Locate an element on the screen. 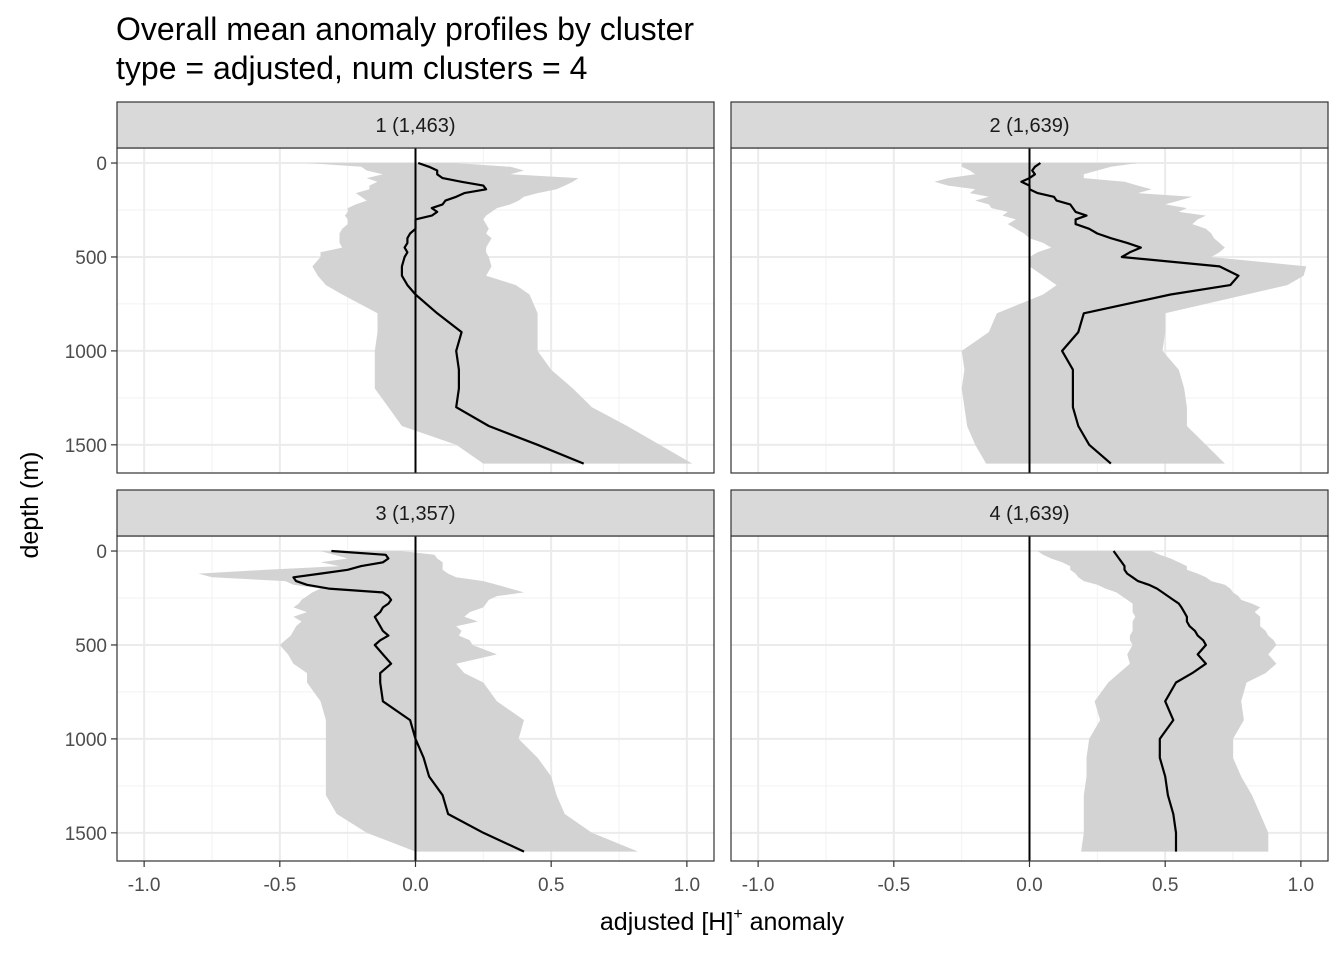 This screenshot has height=960, width=1344. x-axis-title: adjusted [H]+ anomaly is located at coordinates (722, 921).